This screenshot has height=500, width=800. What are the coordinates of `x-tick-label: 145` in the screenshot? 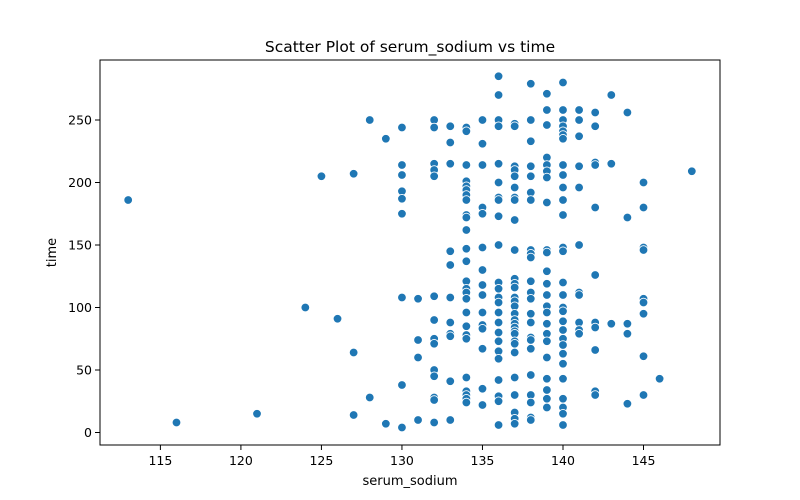 It's located at (644, 460).